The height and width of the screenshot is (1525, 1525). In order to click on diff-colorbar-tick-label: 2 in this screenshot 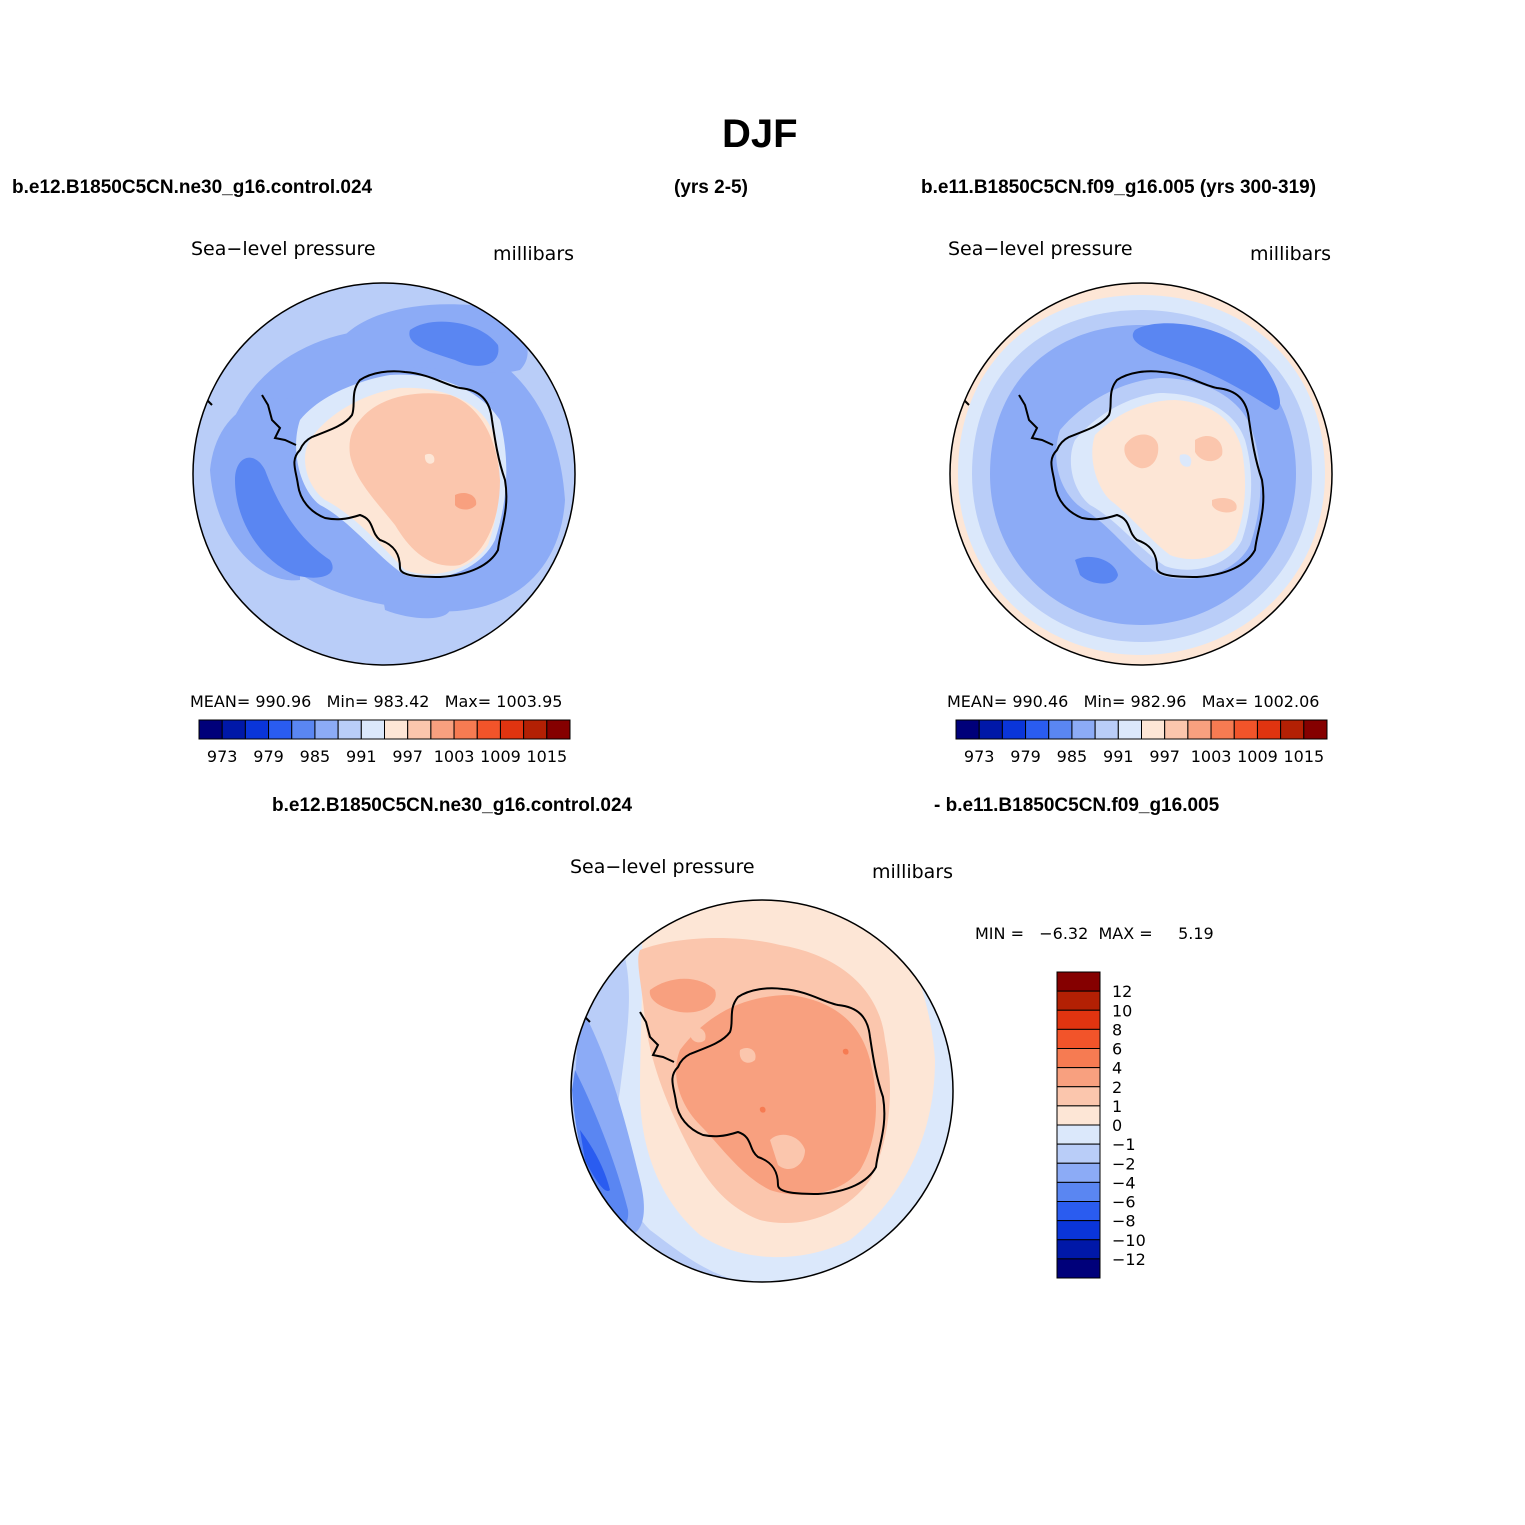, I will do `click(1117, 1087)`.